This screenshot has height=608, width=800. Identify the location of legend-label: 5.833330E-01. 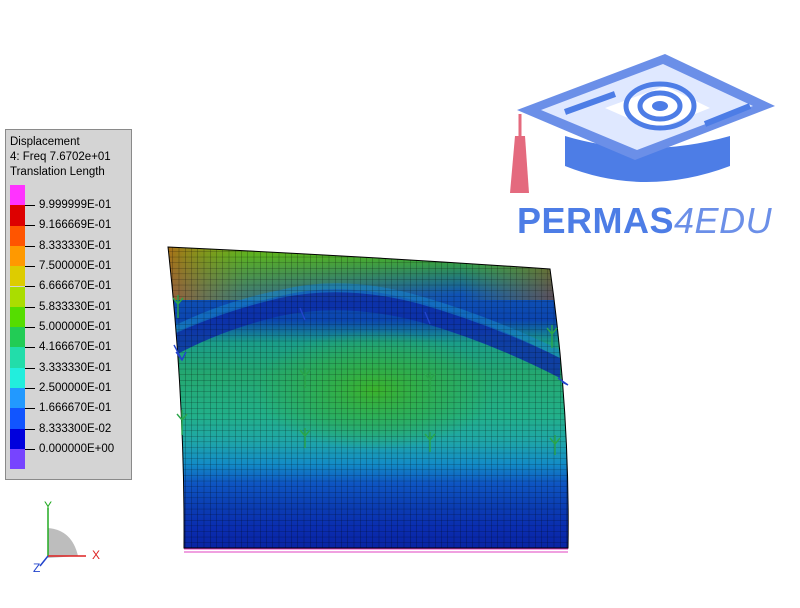
(75, 307).